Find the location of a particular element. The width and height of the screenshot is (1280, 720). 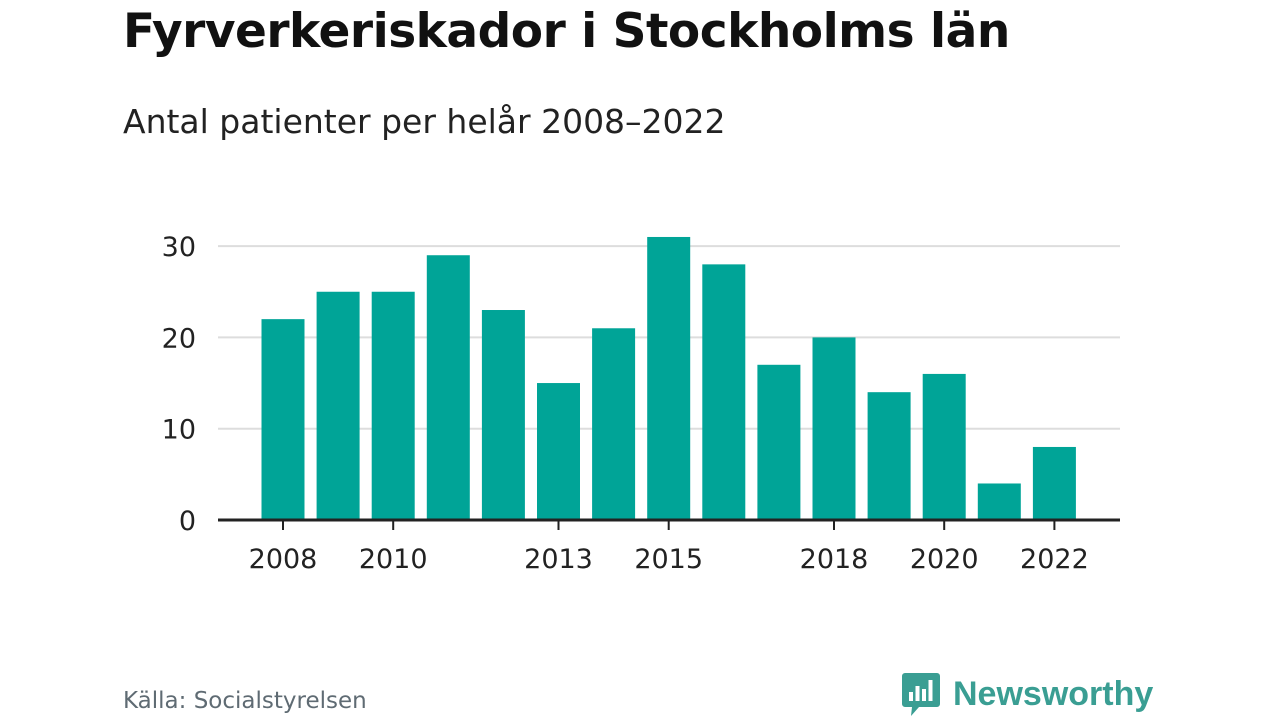

bar-2013 is located at coordinates (558, 451).